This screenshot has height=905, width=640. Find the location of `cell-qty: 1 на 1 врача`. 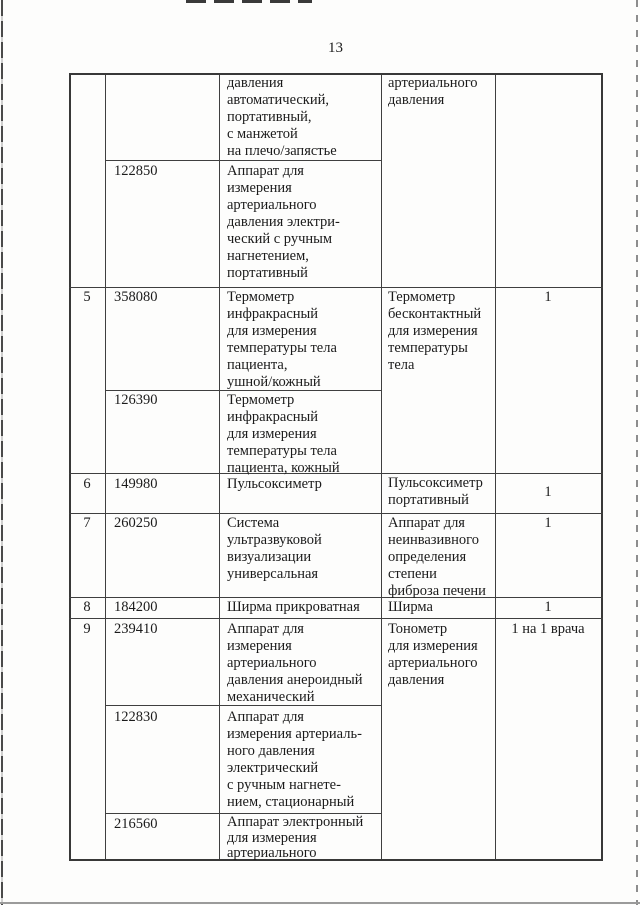

cell-qty: 1 на 1 врача is located at coordinates (548, 629).